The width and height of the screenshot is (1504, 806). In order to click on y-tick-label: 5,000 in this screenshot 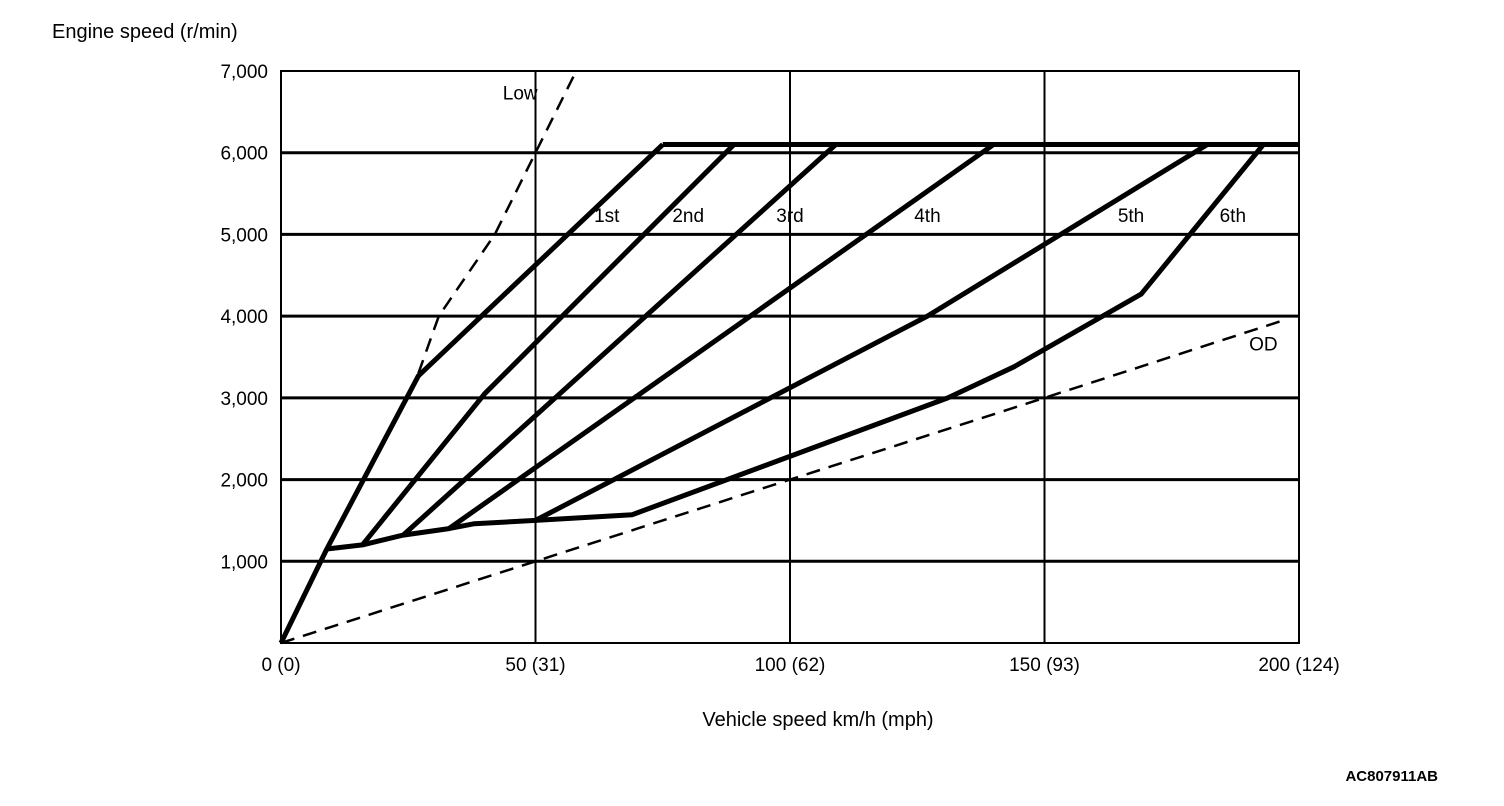, I will do `click(244, 235)`.